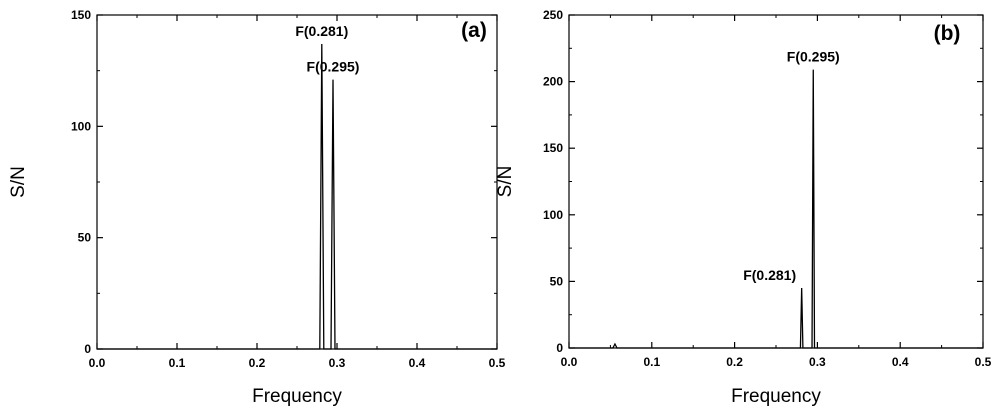 This screenshot has height=416, width=1000. I want to click on y-tick-label: 250, so click(553, 15).